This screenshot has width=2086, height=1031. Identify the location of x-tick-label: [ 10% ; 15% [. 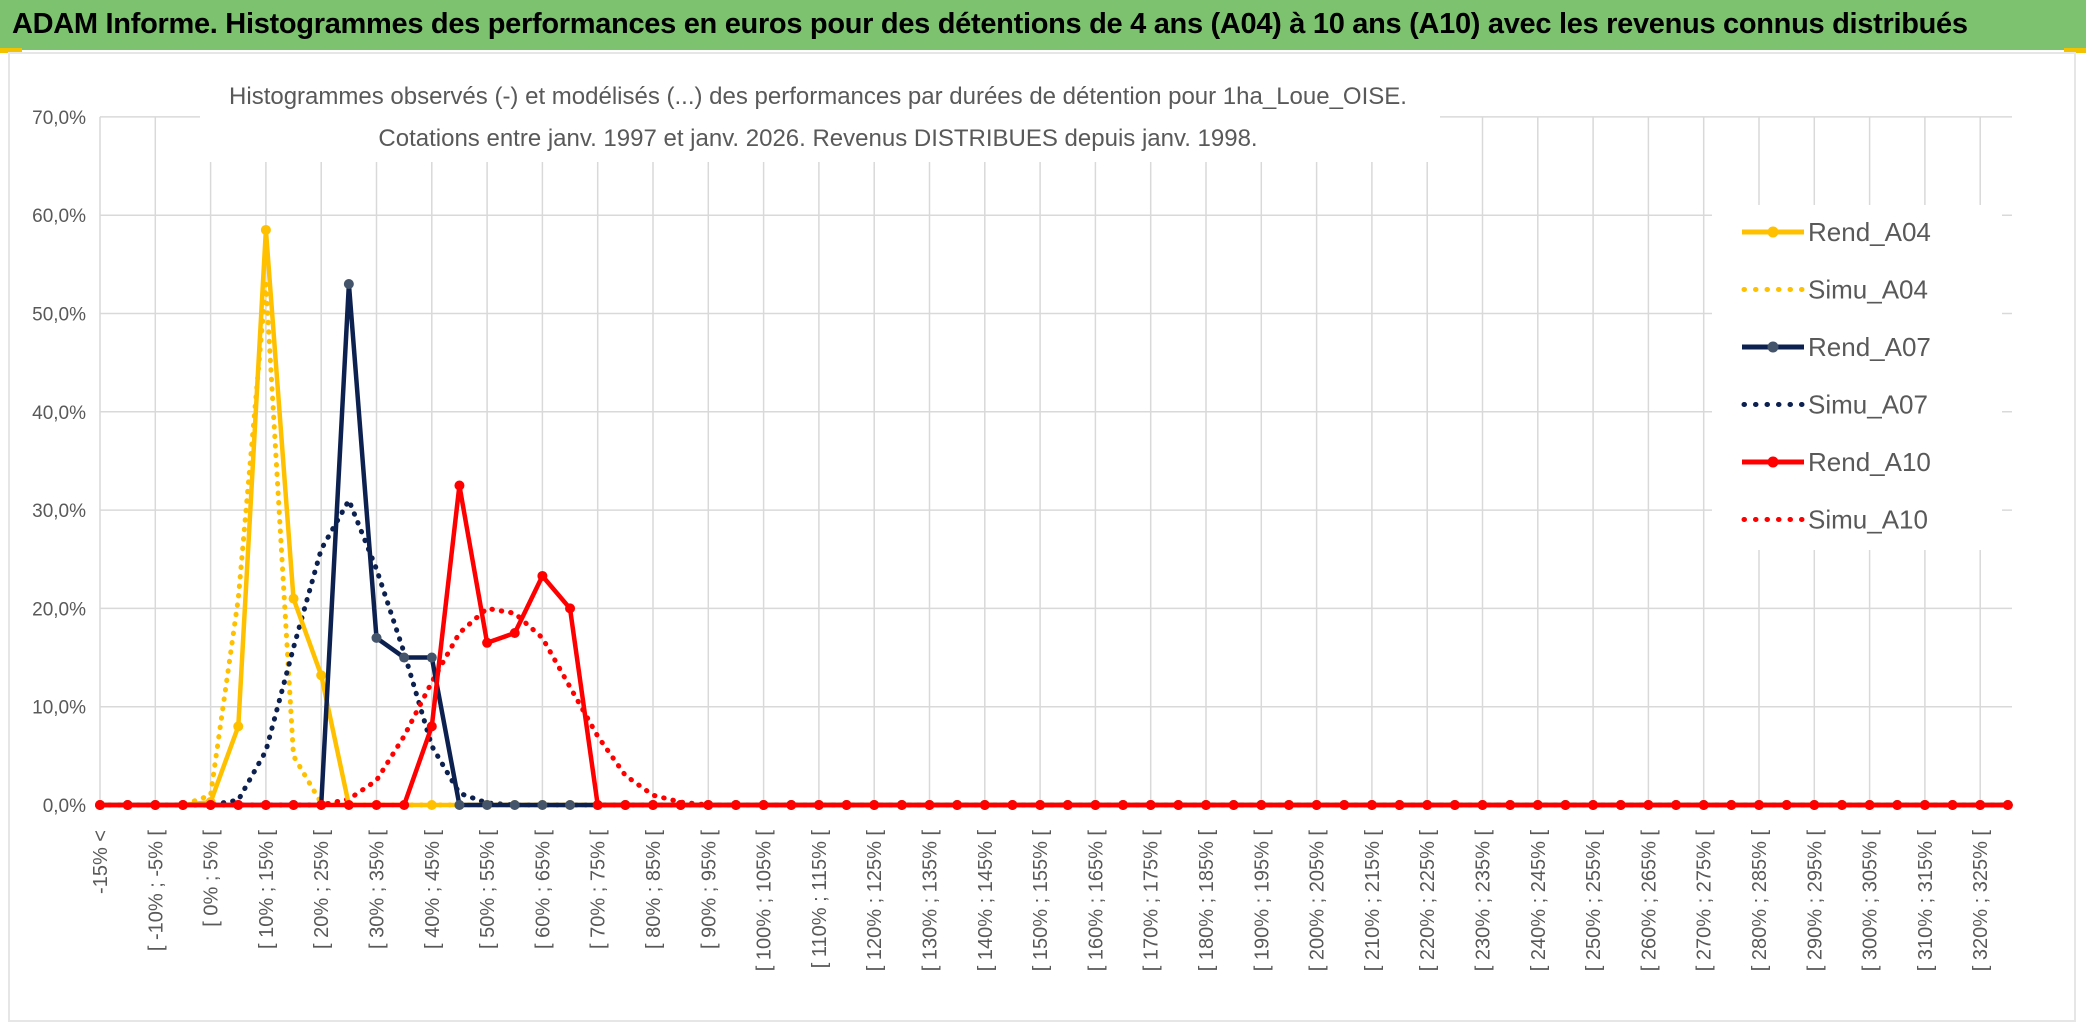
(267, 889).